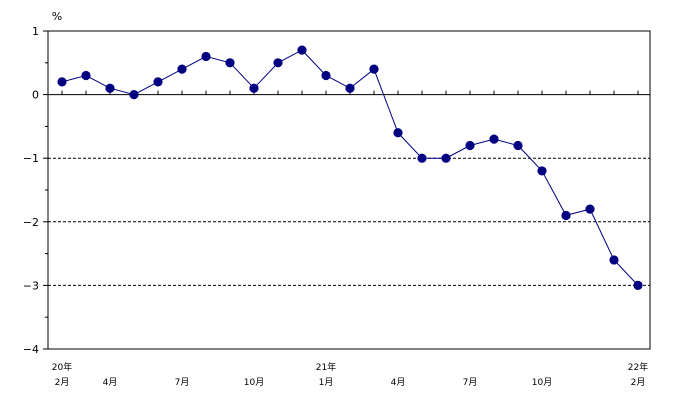  What do you see at coordinates (35, 31) in the screenshot?
I see `y-tick-label: 1` at bounding box center [35, 31].